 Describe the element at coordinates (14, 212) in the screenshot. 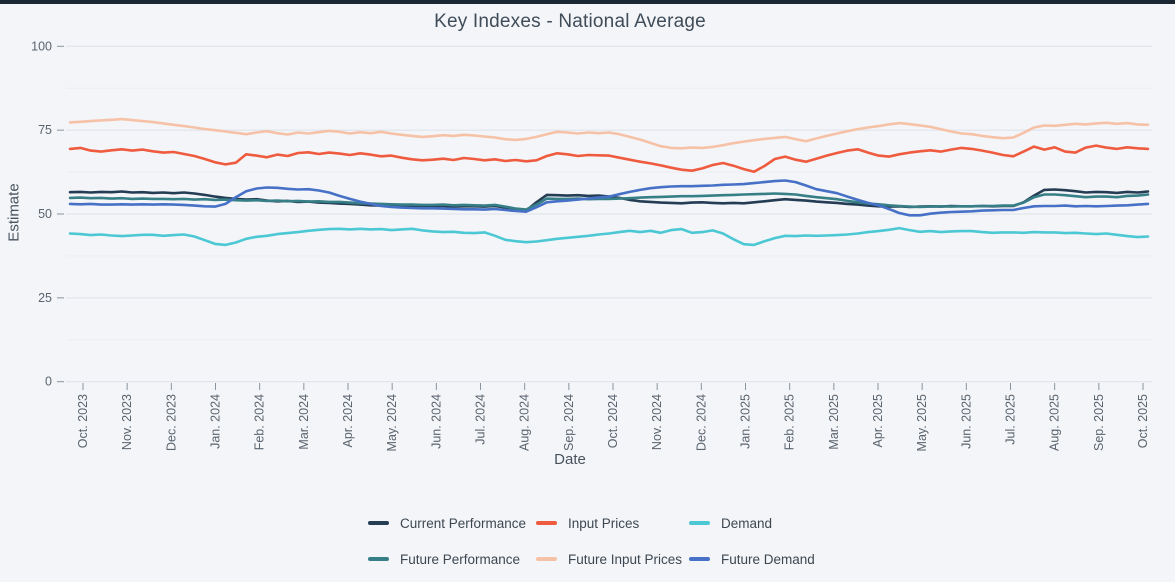

I see `y-axis-title: Estimate` at that location.